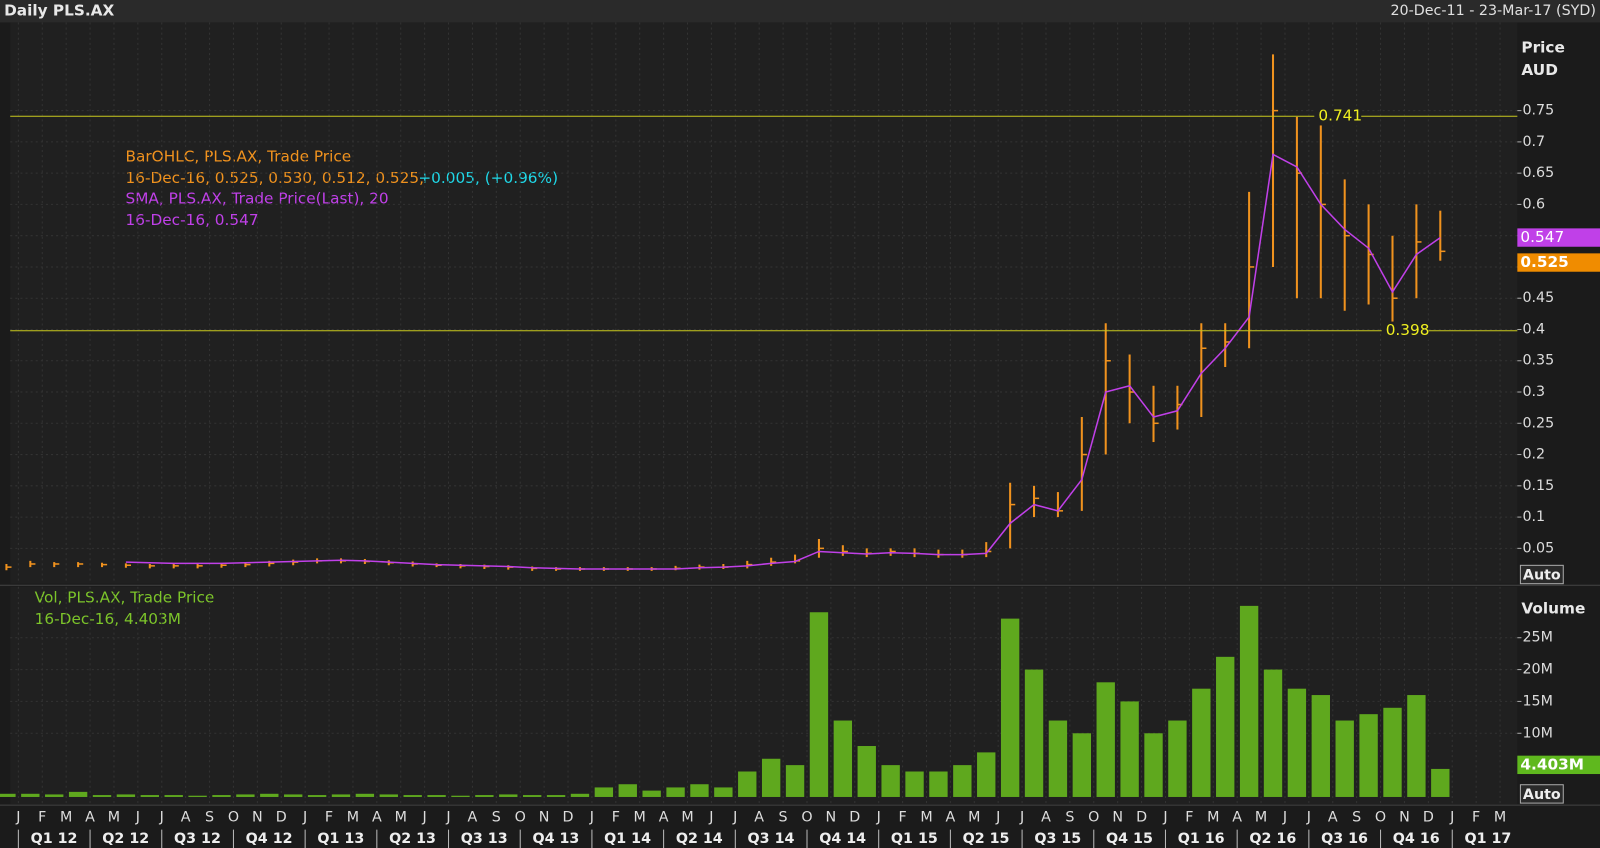 Image resolution: width=1600 pixels, height=848 pixels. What do you see at coordinates (1538, 361) in the screenshot?
I see `y-tick-label: 0.35` at bounding box center [1538, 361].